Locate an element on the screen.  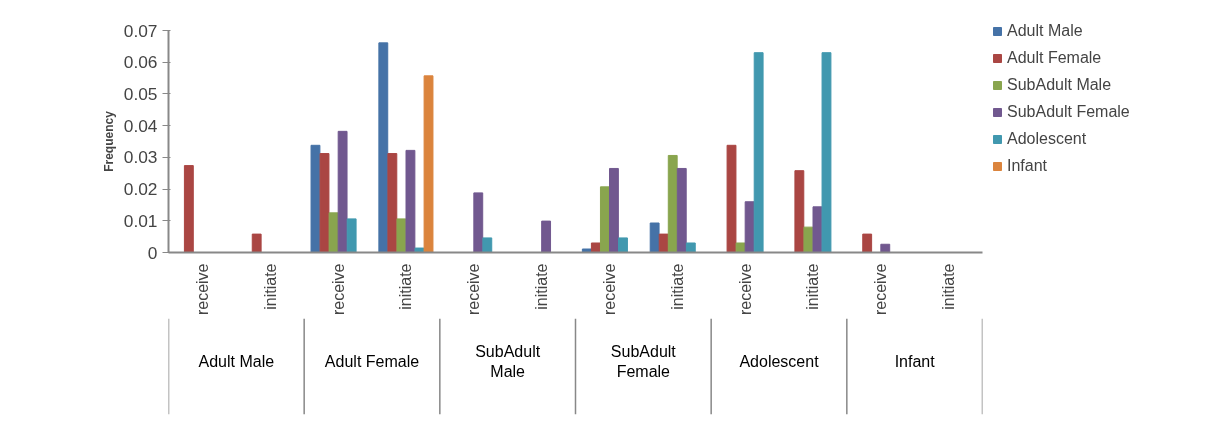
legend-label: SubAdult Female is located at coordinates (1068, 112).